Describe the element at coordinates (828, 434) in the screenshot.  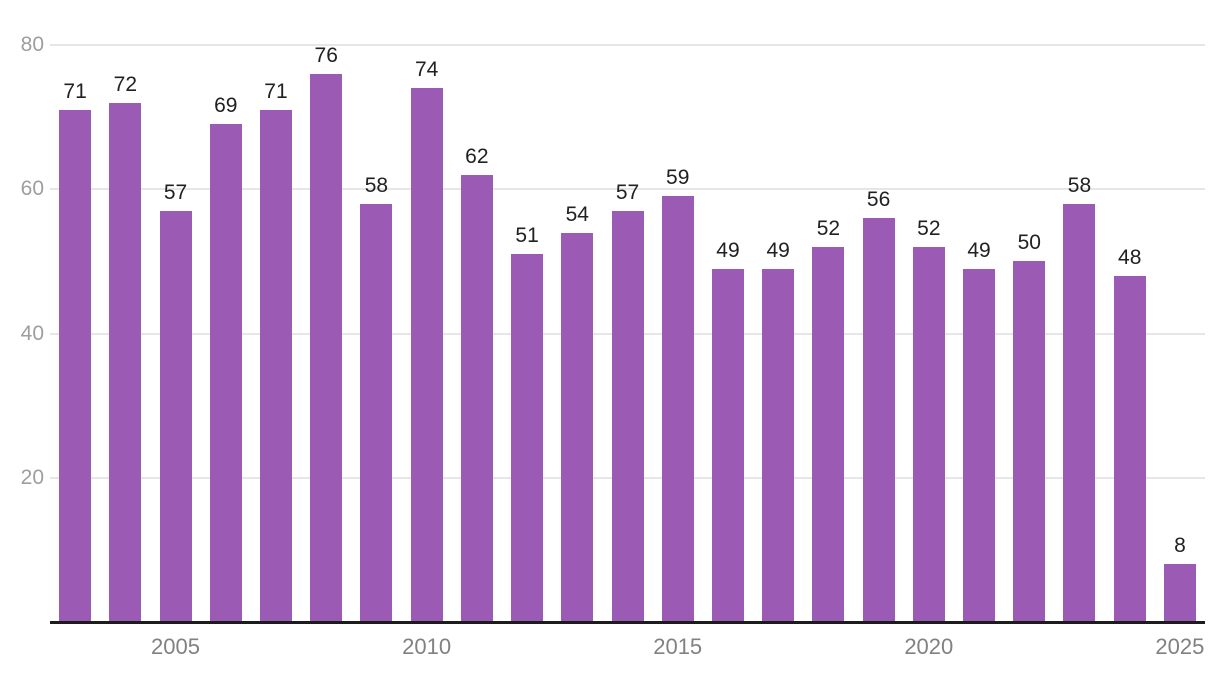
I see `bar-2018` at that location.